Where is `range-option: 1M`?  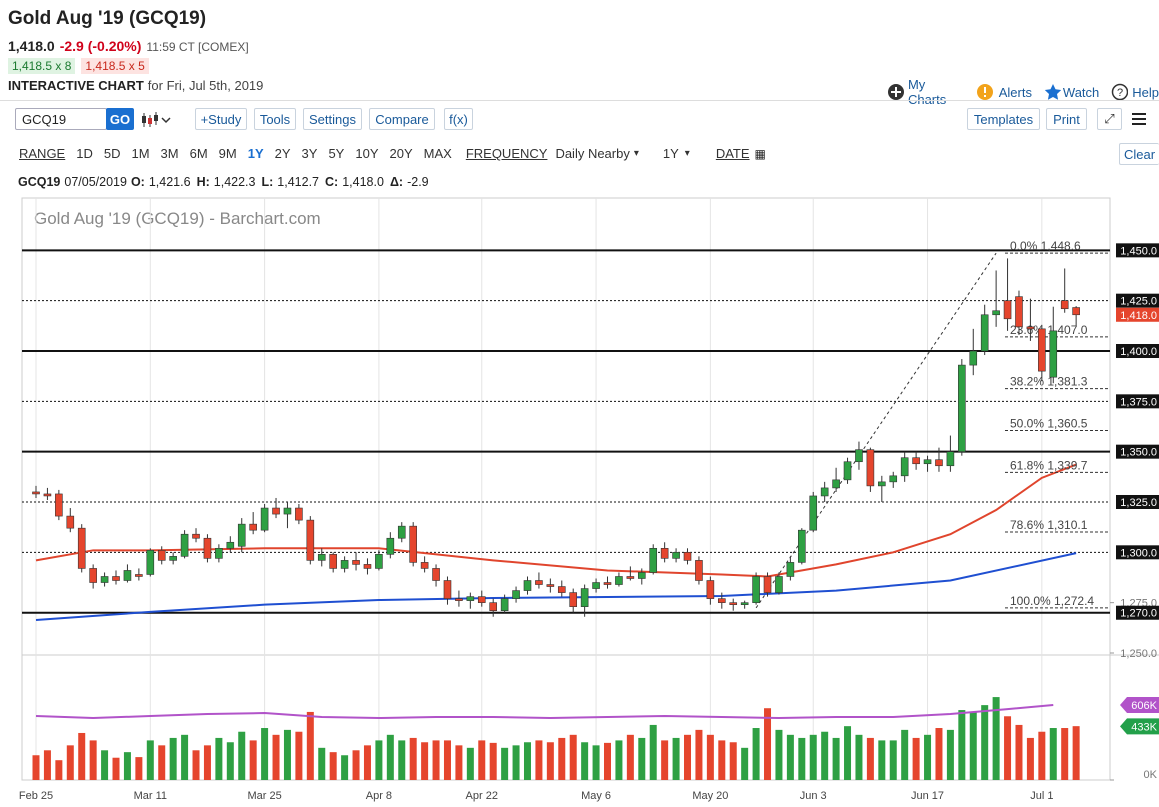 range-option: 1M is located at coordinates (140, 153).